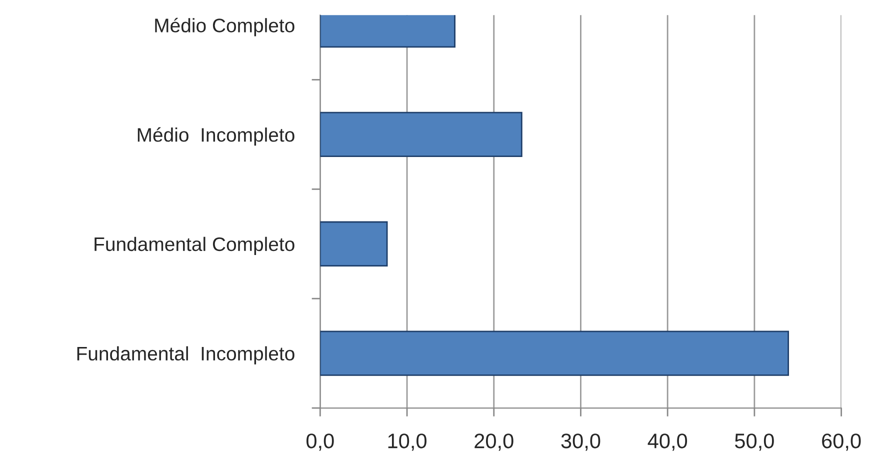  What do you see at coordinates (216, 136) in the screenshot?
I see `y-tick-label: Médio Incompleto` at bounding box center [216, 136].